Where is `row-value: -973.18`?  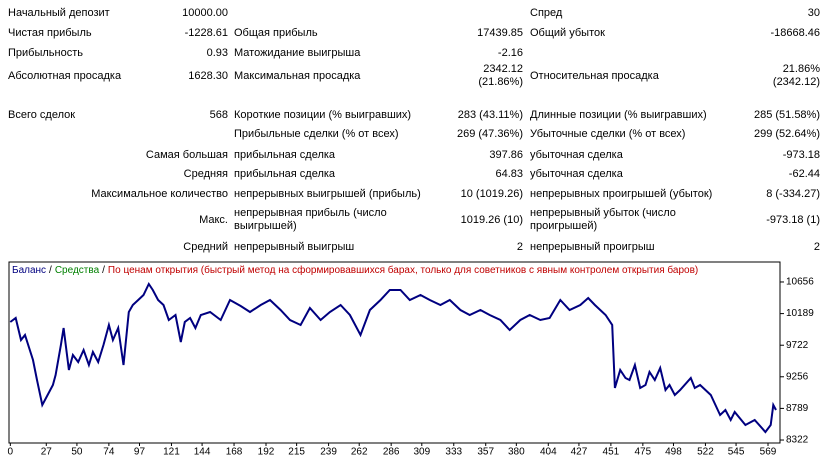 row-value: -973.18 is located at coordinates (801, 154).